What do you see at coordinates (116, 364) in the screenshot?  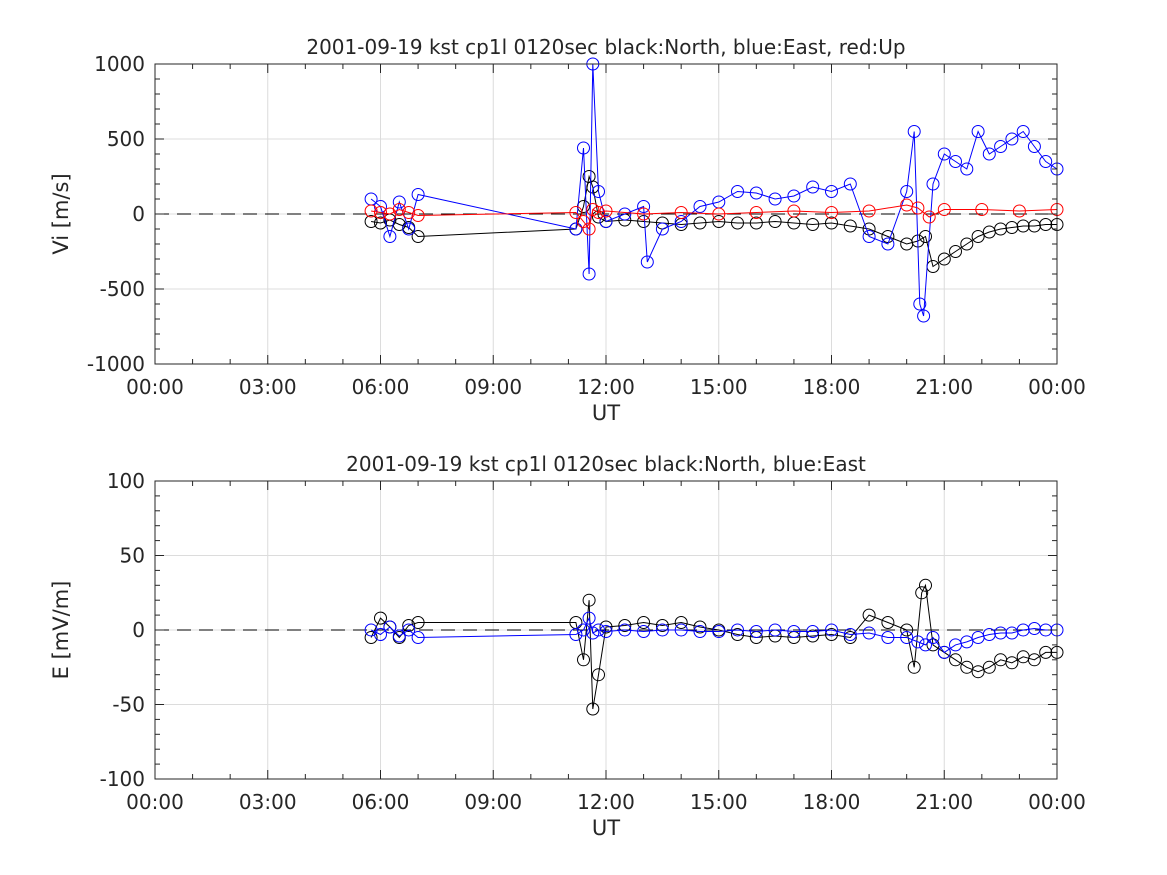 I see `velocity-y-tick-label: -1000` at bounding box center [116, 364].